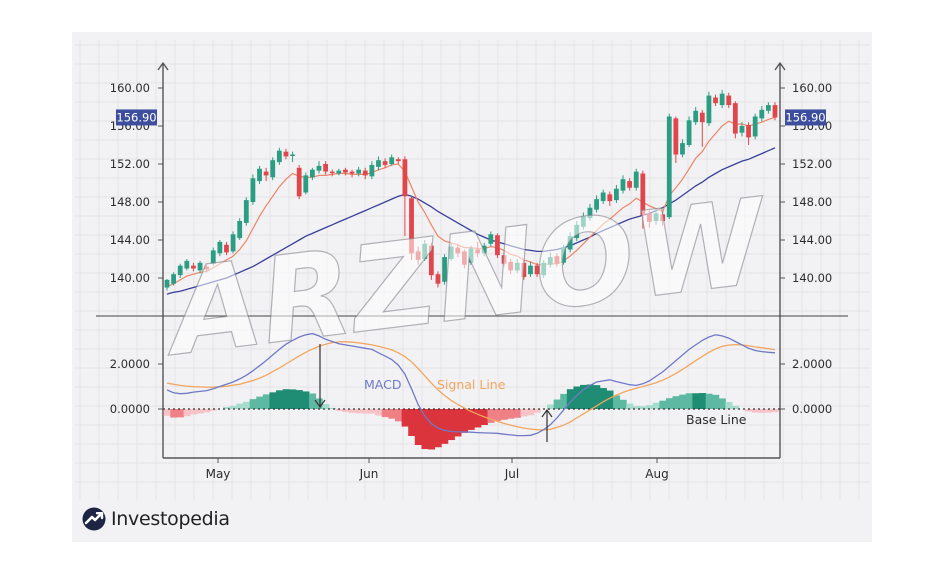 Image resolution: width=944 pixels, height=572 pixels. Describe the element at coordinates (812, 202) in the screenshot. I see `price-tick-label-right: 148.00` at that location.